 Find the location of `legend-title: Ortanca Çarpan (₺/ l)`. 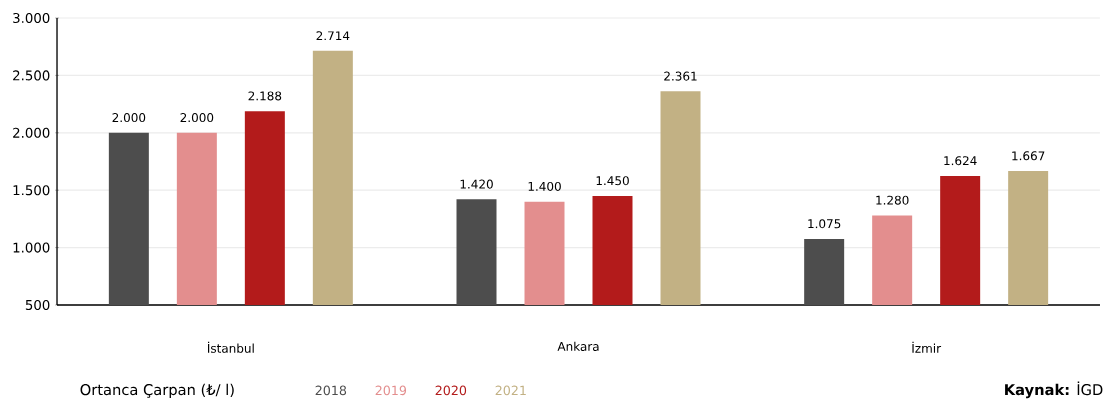

legend-title: Ortanca Çarpan (₺/ l) is located at coordinates (157, 391).